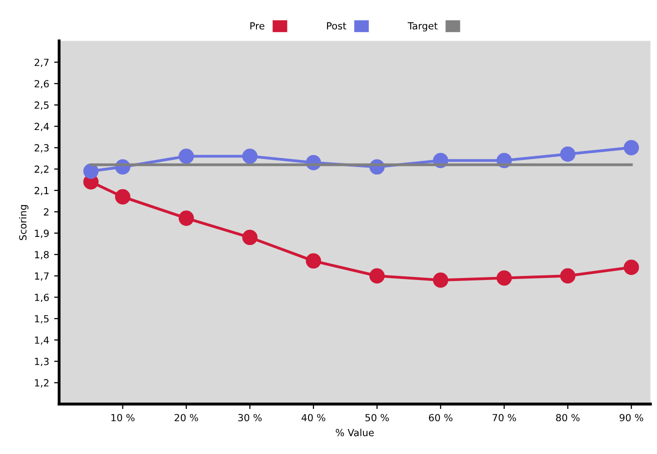 The image size is (657, 454). What do you see at coordinates (23, 222) in the screenshot?
I see `y-axis-title: Scoring` at bounding box center [23, 222].